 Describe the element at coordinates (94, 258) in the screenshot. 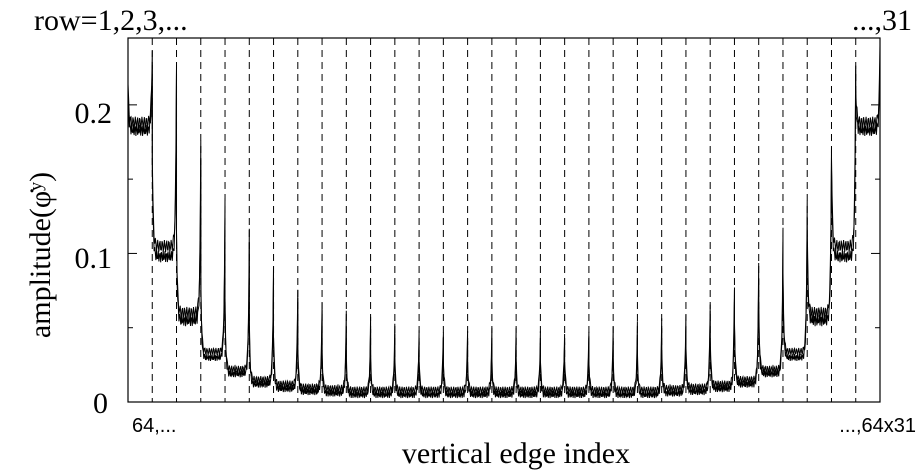

I see `y-tick-label-0.1: 0.1` at that location.